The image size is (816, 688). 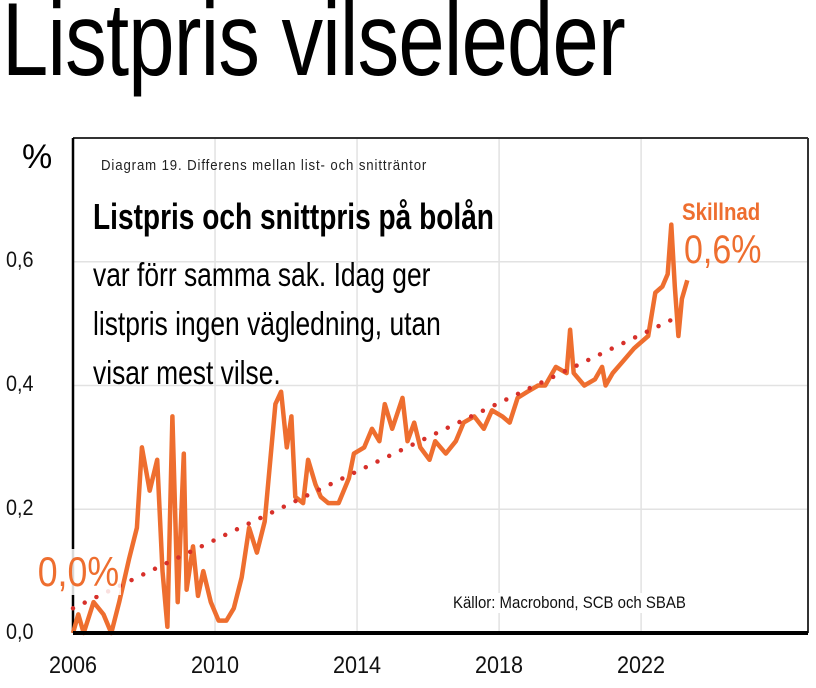 What do you see at coordinates (20, 259) in the screenshot?
I see `y-tick-label: 0,6` at bounding box center [20, 259].